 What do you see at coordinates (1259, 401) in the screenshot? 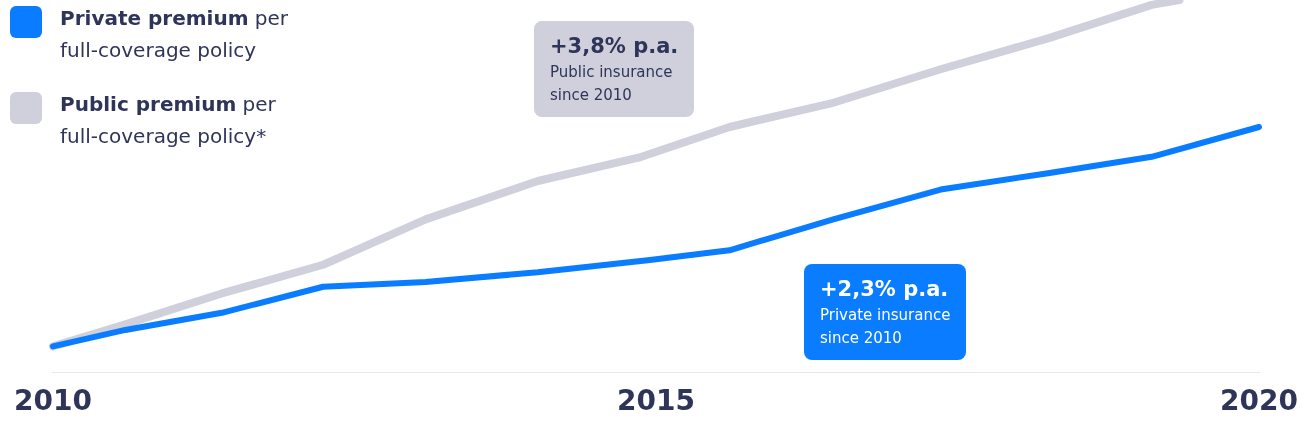
I see `x-tick-label: 2020` at bounding box center [1259, 401].